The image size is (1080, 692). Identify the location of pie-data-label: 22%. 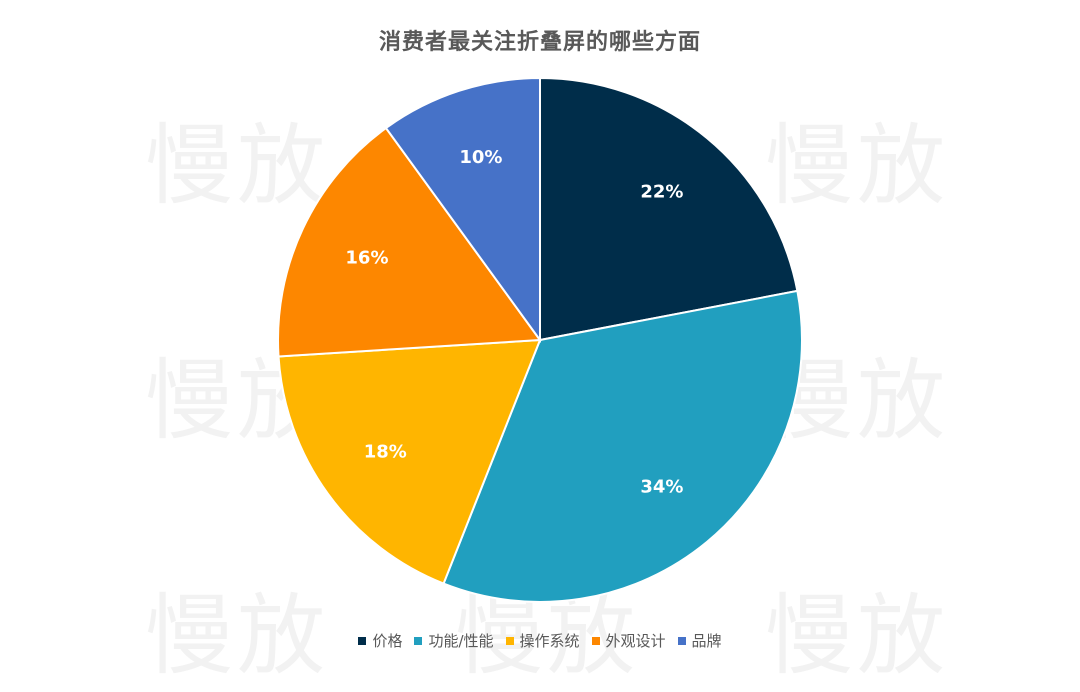
(661, 192).